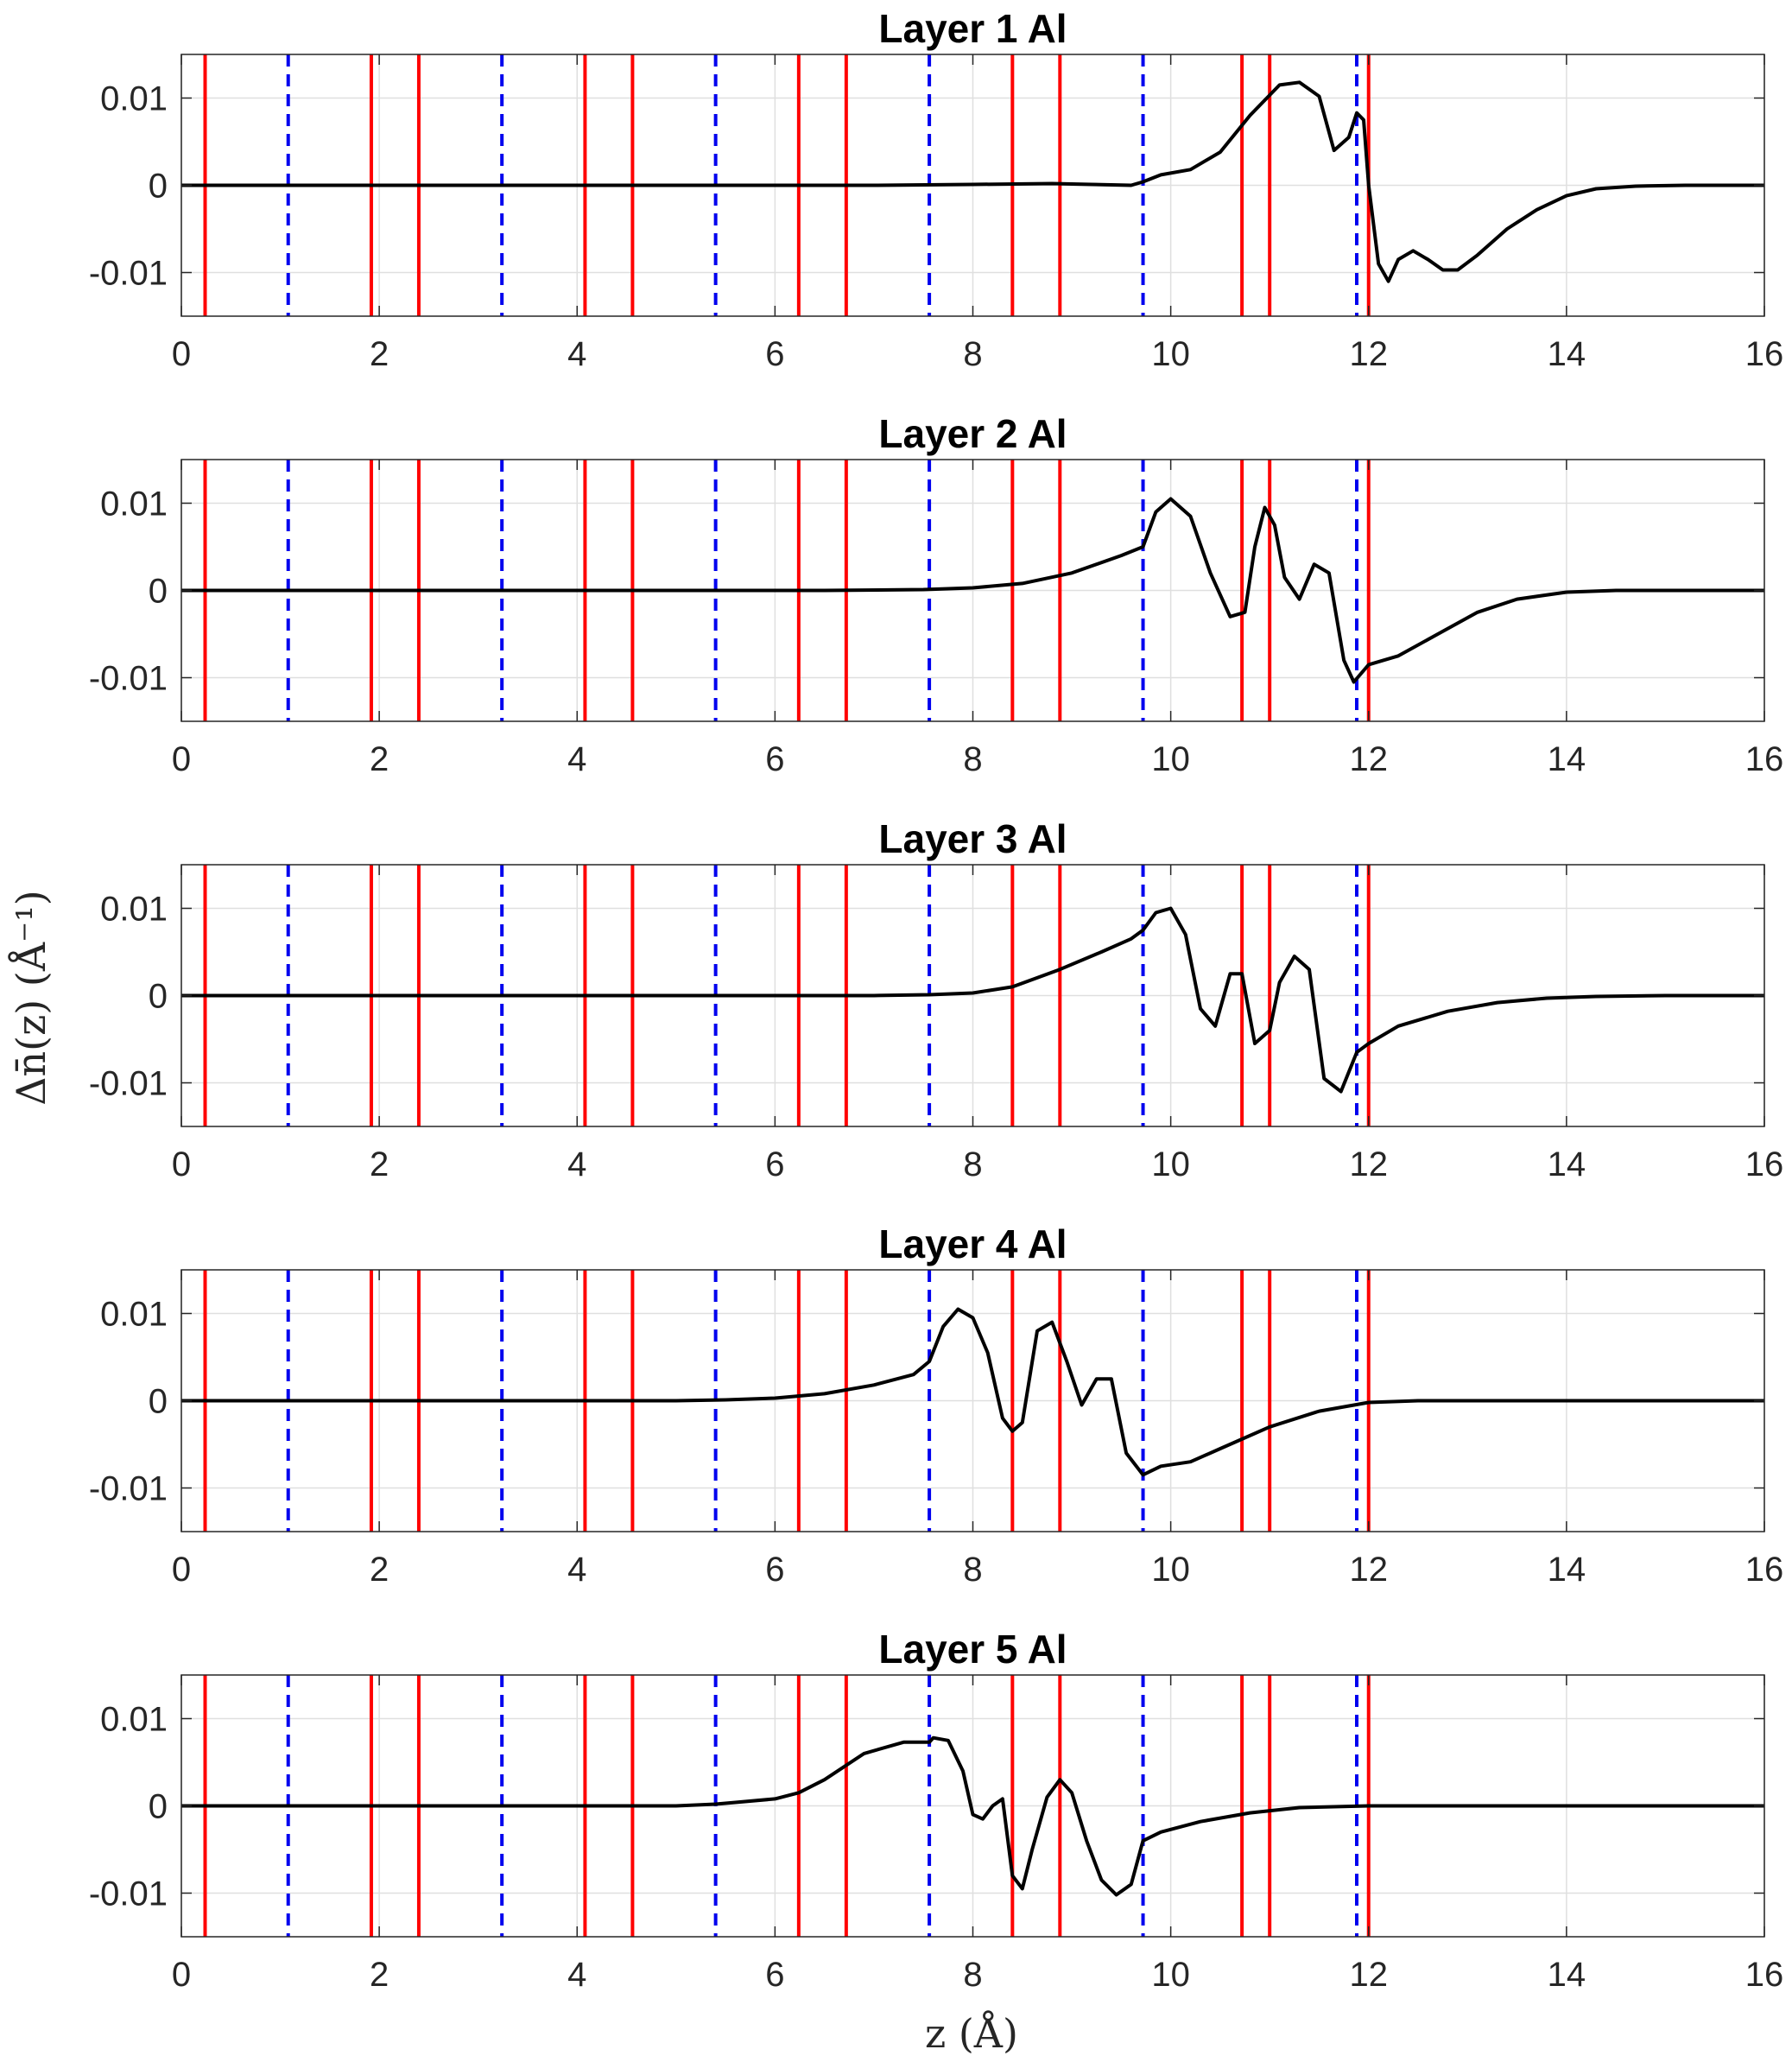 The width and height of the screenshot is (1792, 2062). I want to click on panel-title: Layer 1 Al, so click(973, 28).